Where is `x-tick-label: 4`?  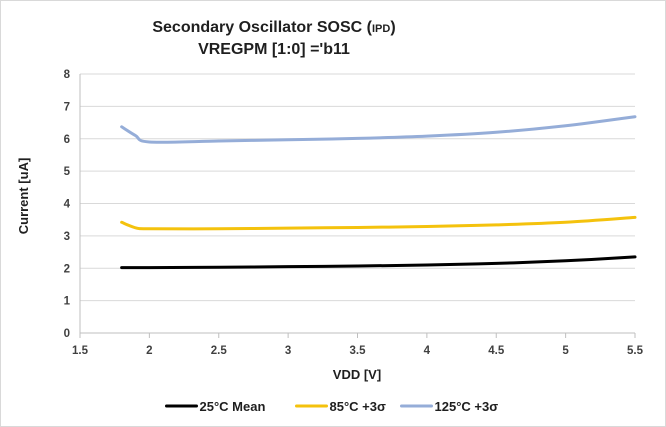 x-tick-label: 4 is located at coordinates (427, 351).